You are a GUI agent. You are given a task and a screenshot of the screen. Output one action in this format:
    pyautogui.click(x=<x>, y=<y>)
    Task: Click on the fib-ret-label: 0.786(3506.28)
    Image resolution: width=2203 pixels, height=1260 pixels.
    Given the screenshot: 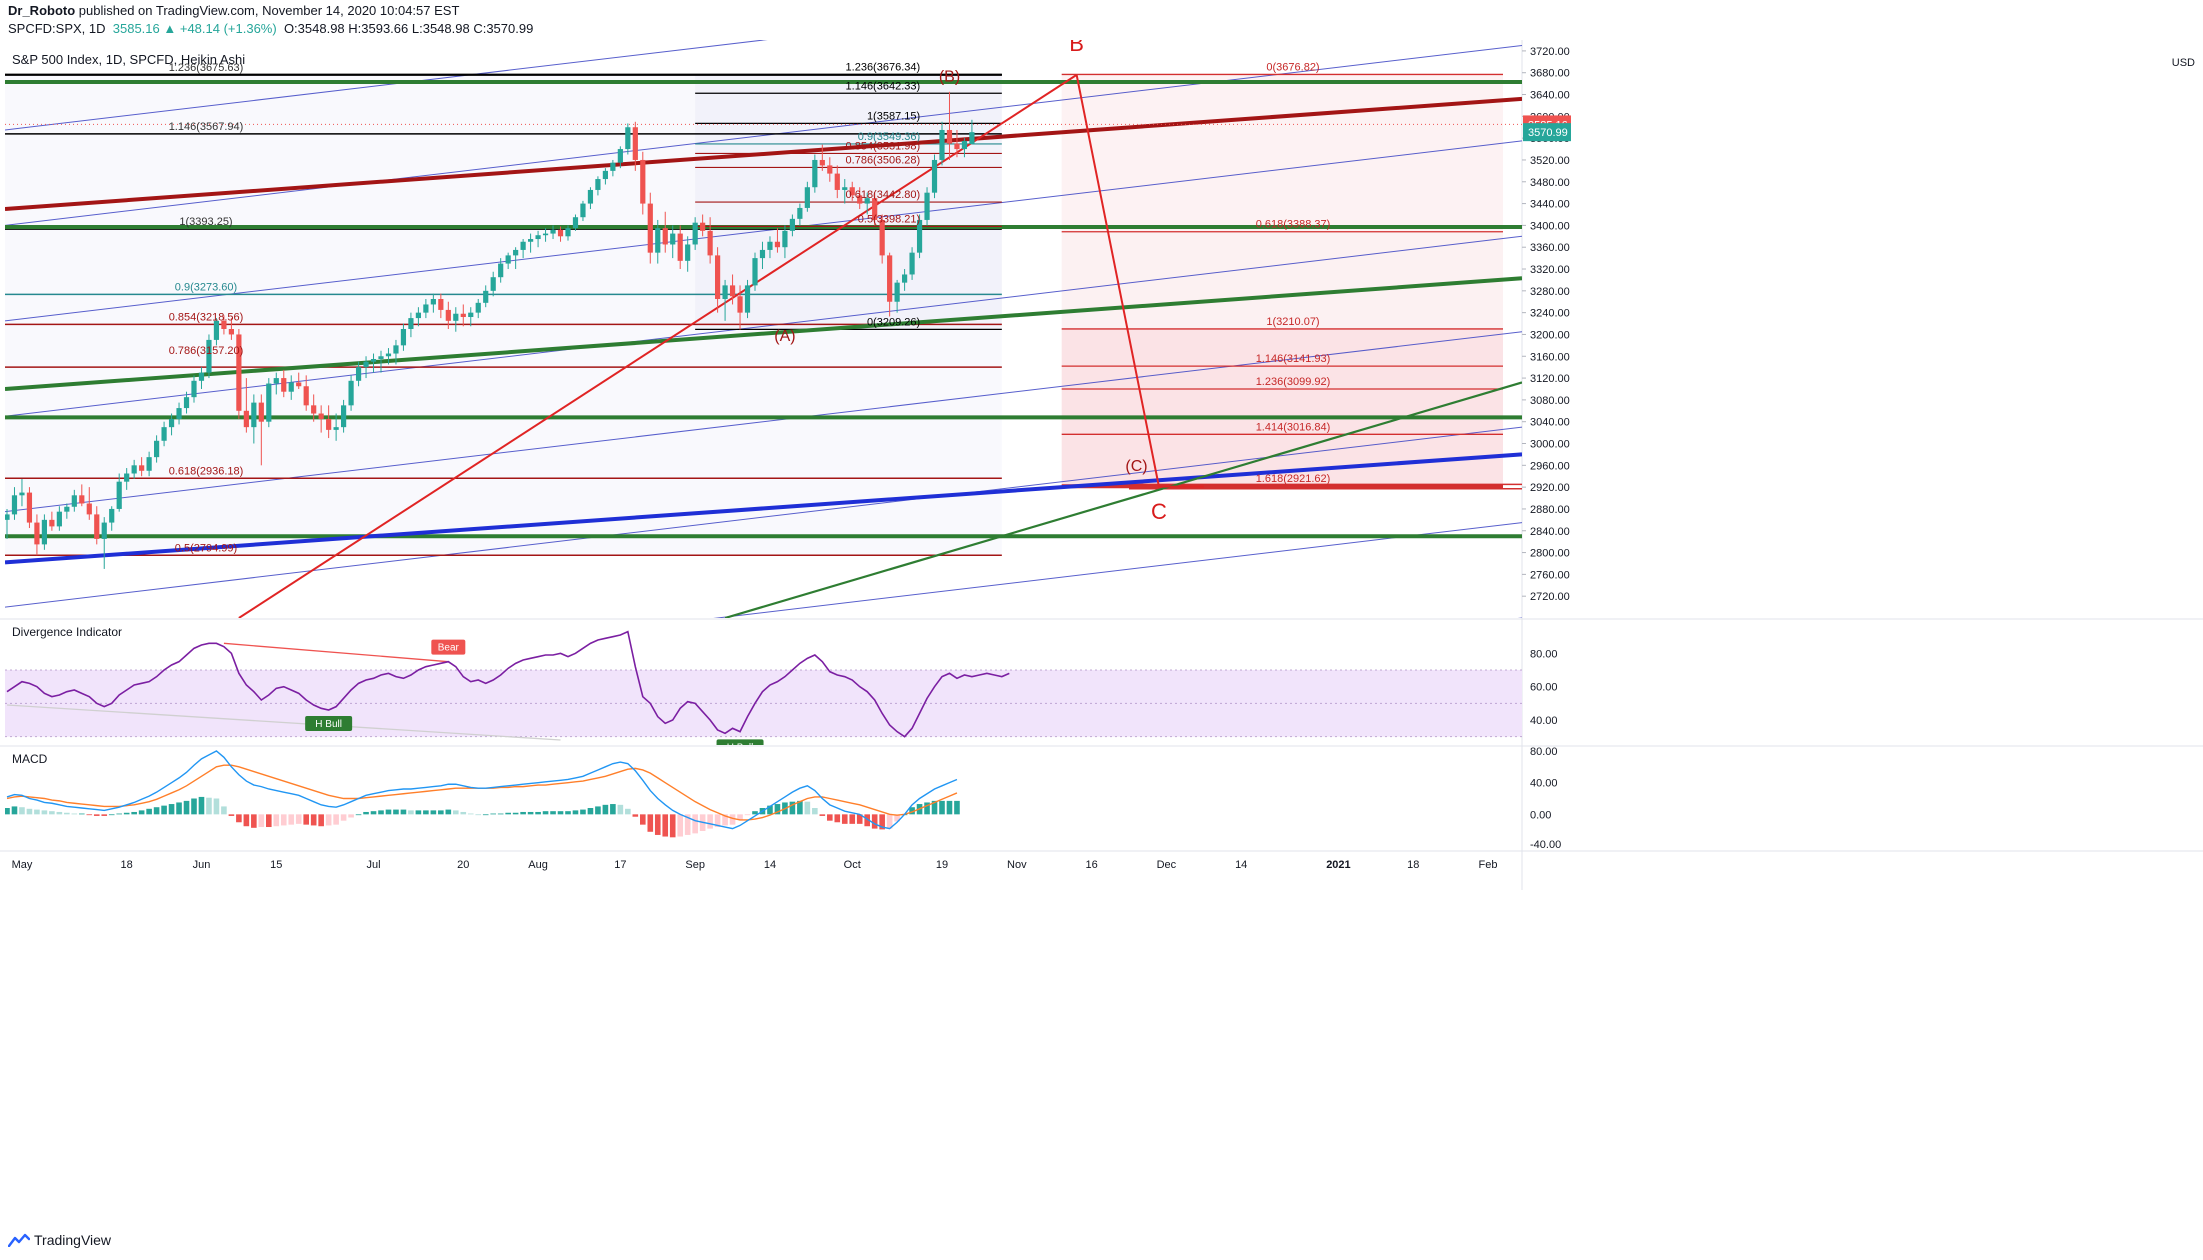 What is the action you would take?
    pyautogui.click(x=883, y=160)
    